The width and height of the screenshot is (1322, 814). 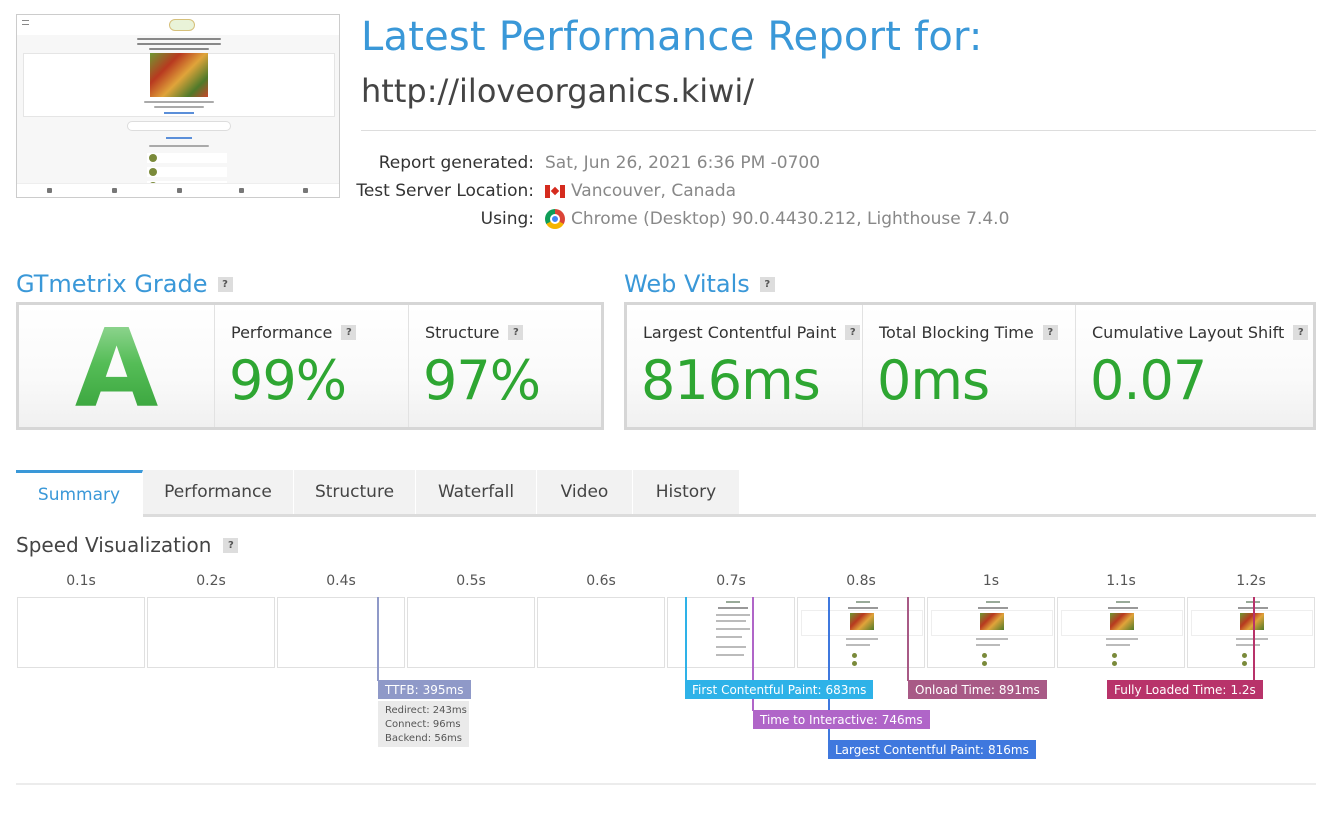 What do you see at coordinates (482, 380) in the screenshot?
I see `structure-score: 97%` at bounding box center [482, 380].